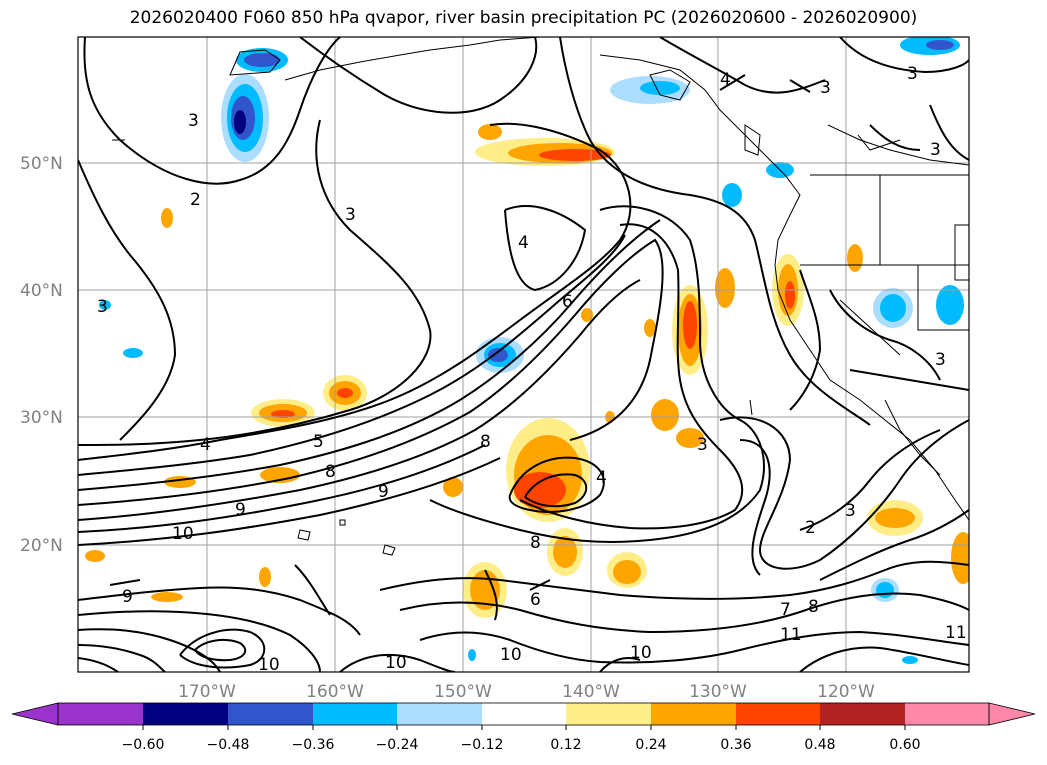  I want to click on lat-label: 30°N, so click(41, 418).